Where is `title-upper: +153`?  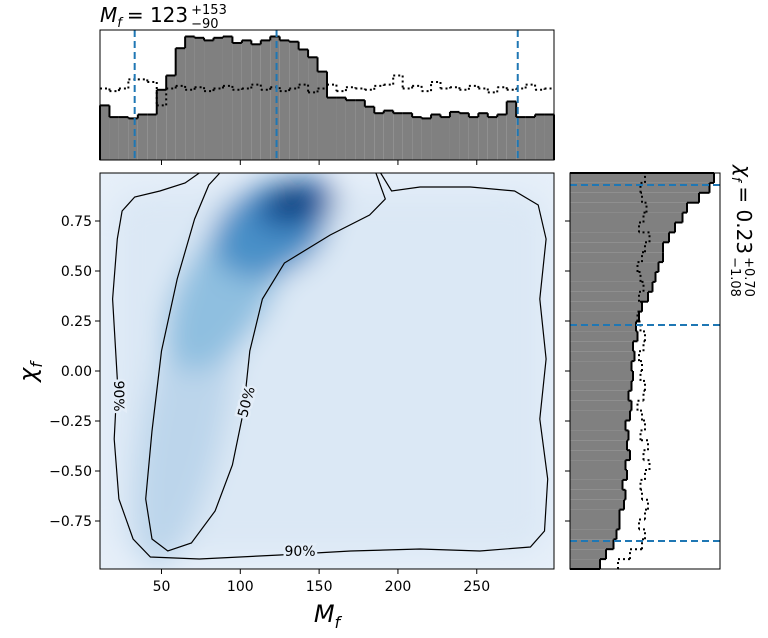
title-upper: +153 is located at coordinates (209, 10).